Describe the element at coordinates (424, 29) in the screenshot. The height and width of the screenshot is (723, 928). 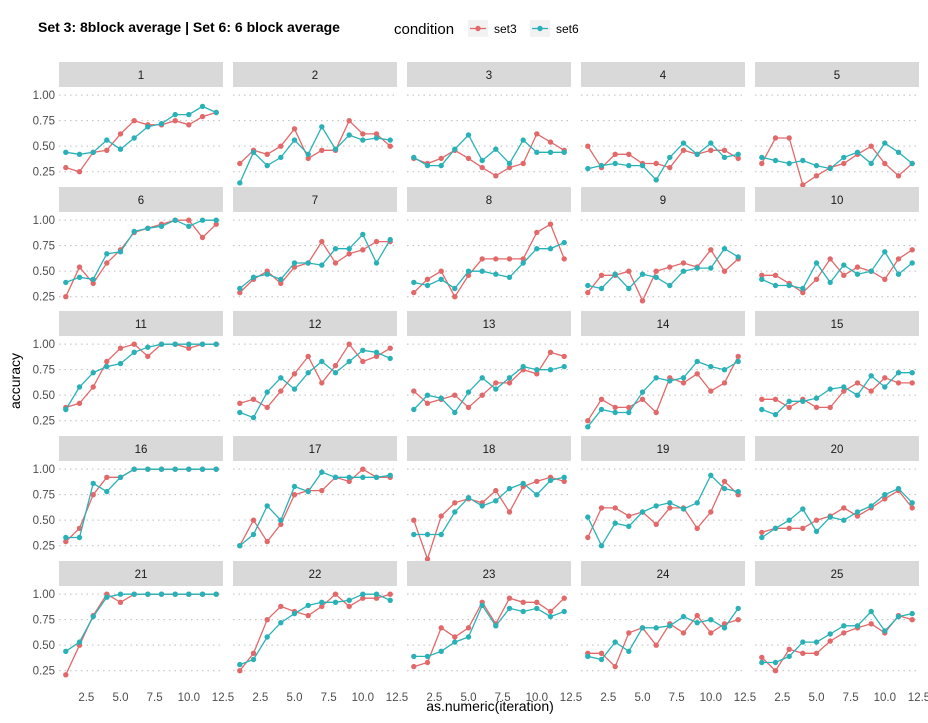
I see `legend-title: condition` at that location.